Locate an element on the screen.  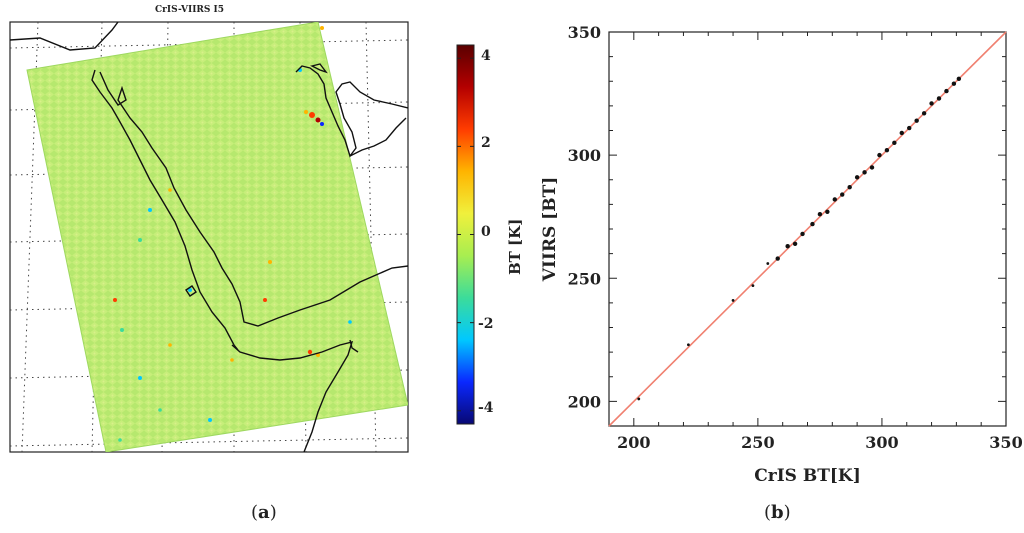
caption-b-letter: b is located at coordinates (777, 512).